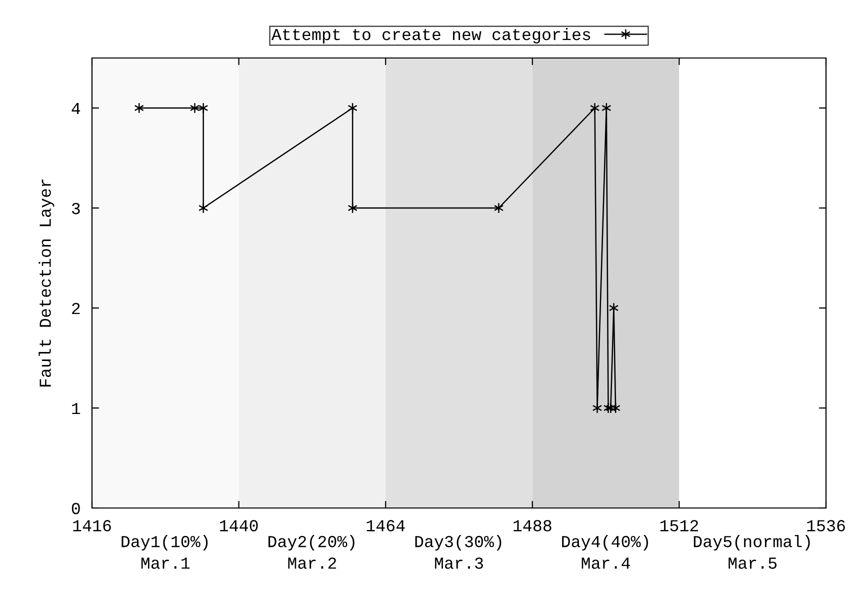  What do you see at coordinates (533, 526) in the screenshot?
I see `x-tick-label: 1488` at bounding box center [533, 526].